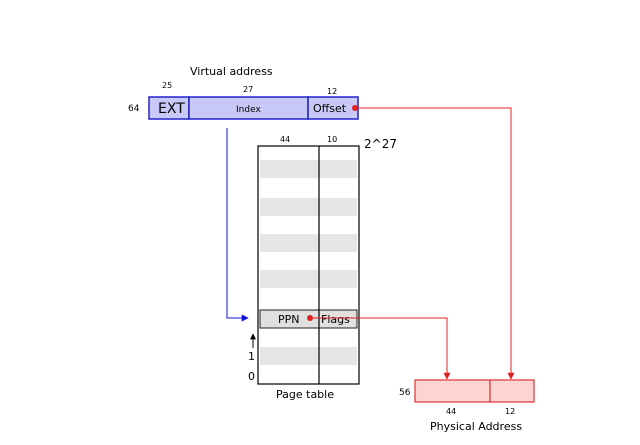 This screenshot has width=640, height=445. What do you see at coordinates (467, 406) in the screenshot?
I see `physical-address: 56 44 12 Physical Address` at bounding box center [467, 406].